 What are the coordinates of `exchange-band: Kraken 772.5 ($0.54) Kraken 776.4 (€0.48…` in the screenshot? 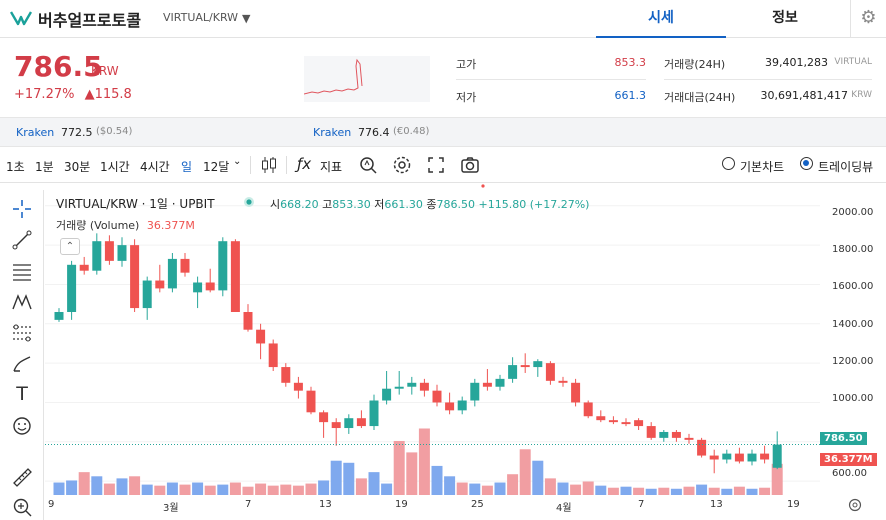 It's located at (443, 132).